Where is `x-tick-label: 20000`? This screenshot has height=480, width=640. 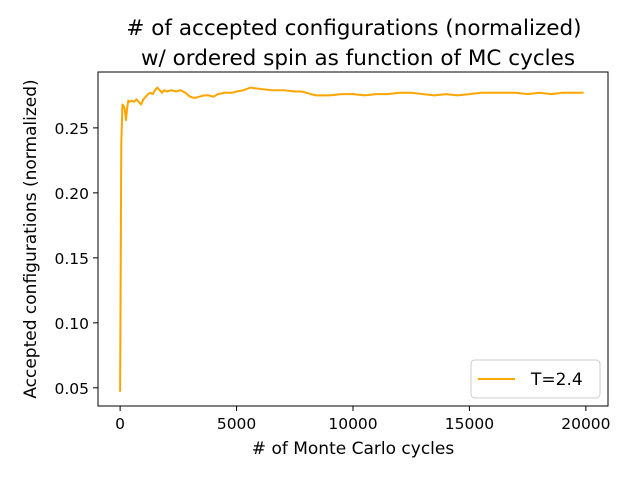 x-tick-label: 20000 is located at coordinates (585, 424).